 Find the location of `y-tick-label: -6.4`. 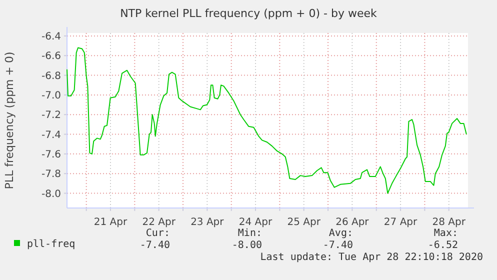

y-tick-label: -6.4 is located at coordinates (51, 36).